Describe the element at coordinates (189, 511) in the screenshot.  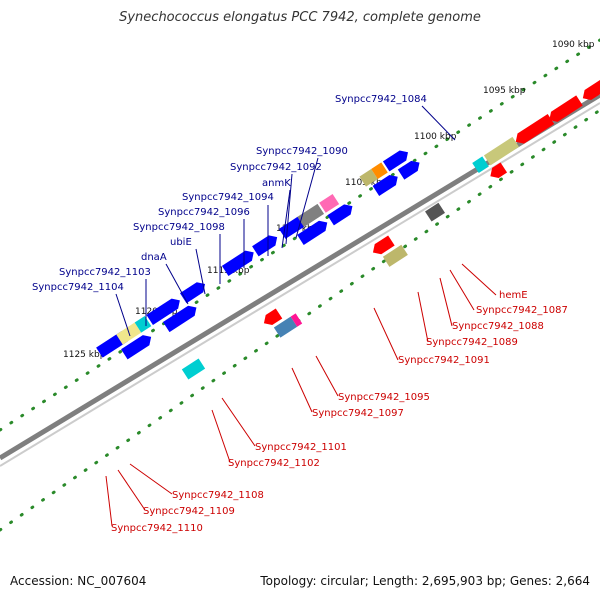
I see `gene-label: Synpcc7942_1109` at that location.